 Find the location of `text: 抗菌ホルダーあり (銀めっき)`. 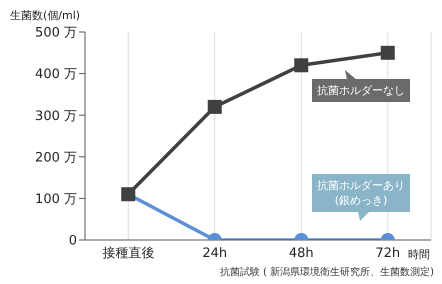

text: 抗菌ホルダーあり (銀めっき) is located at coordinates (361, 193).